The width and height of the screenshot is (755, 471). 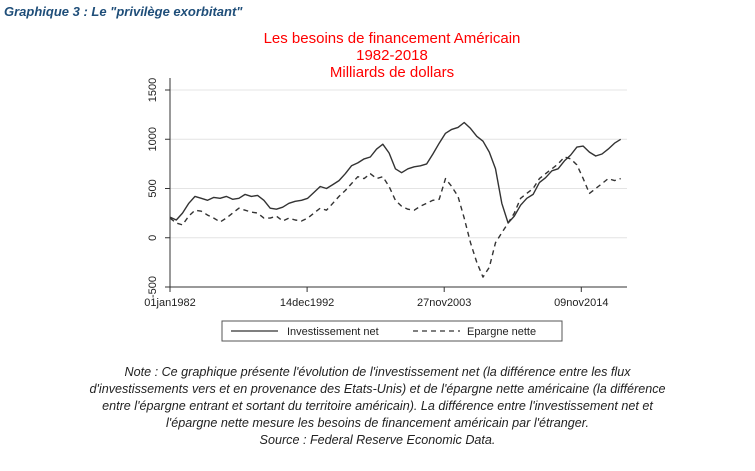 What do you see at coordinates (153, 287) in the screenshot?
I see `y-tick-label-0: -500` at bounding box center [153, 287].